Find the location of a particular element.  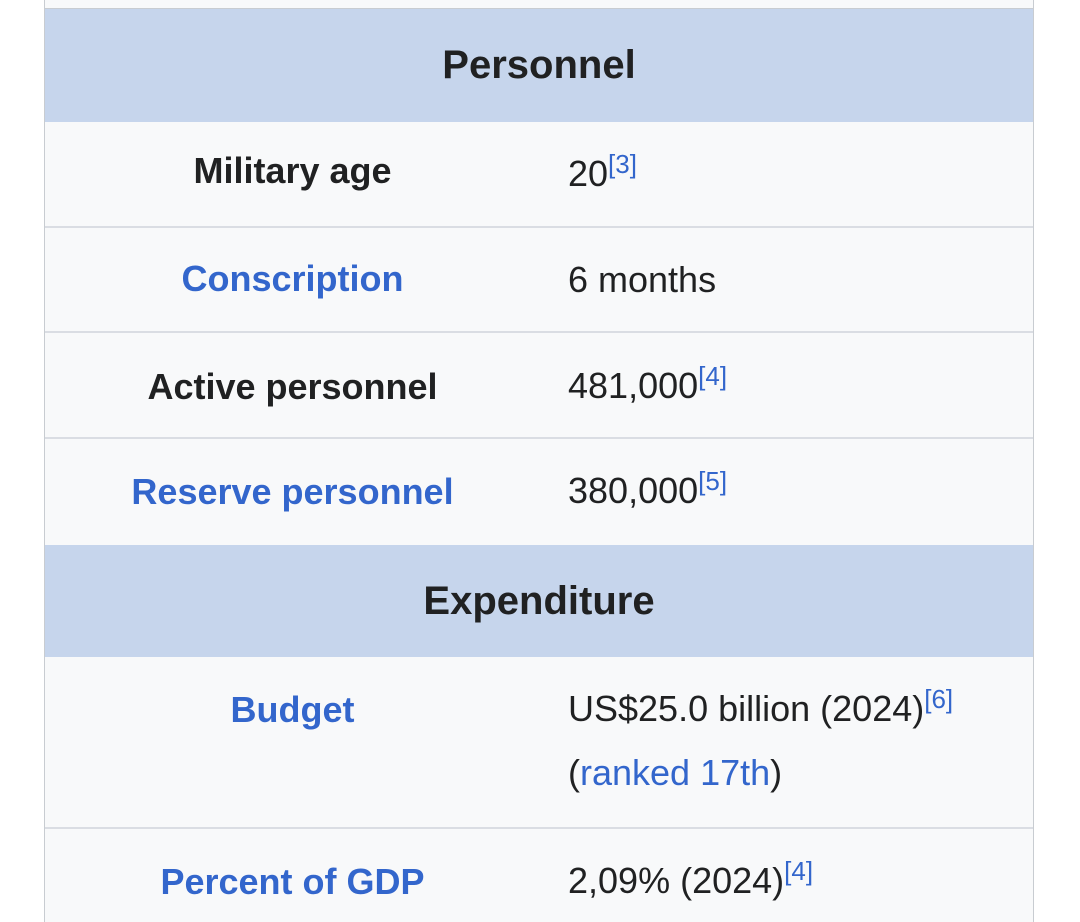

row-value: US$25.0 billion (2024)[6] (ranked 17th) is located at coordinates (790, 741).